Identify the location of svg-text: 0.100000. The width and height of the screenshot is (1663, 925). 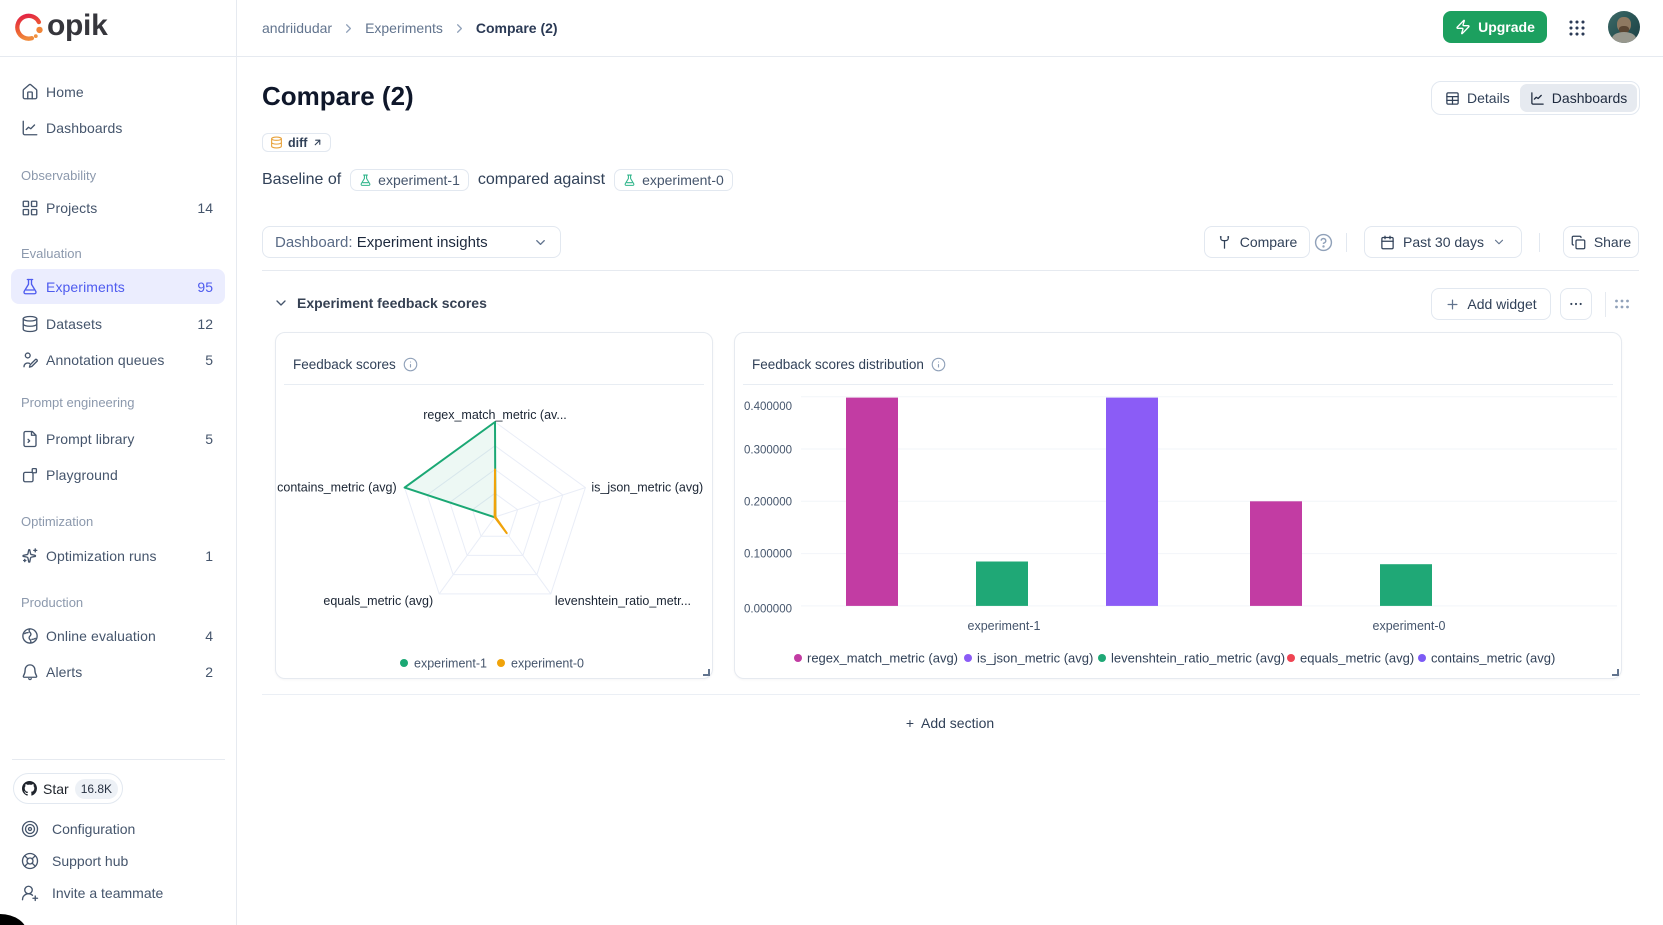
(768, 555).